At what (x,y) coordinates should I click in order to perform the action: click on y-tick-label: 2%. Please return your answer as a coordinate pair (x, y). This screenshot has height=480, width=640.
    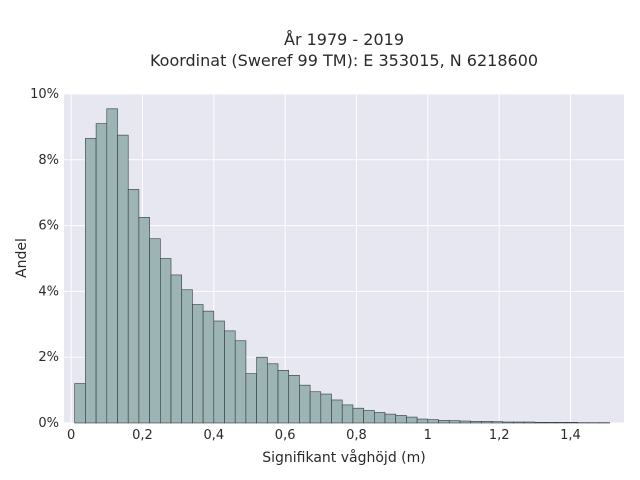
    Looking at the image, I should click on (48, 357).